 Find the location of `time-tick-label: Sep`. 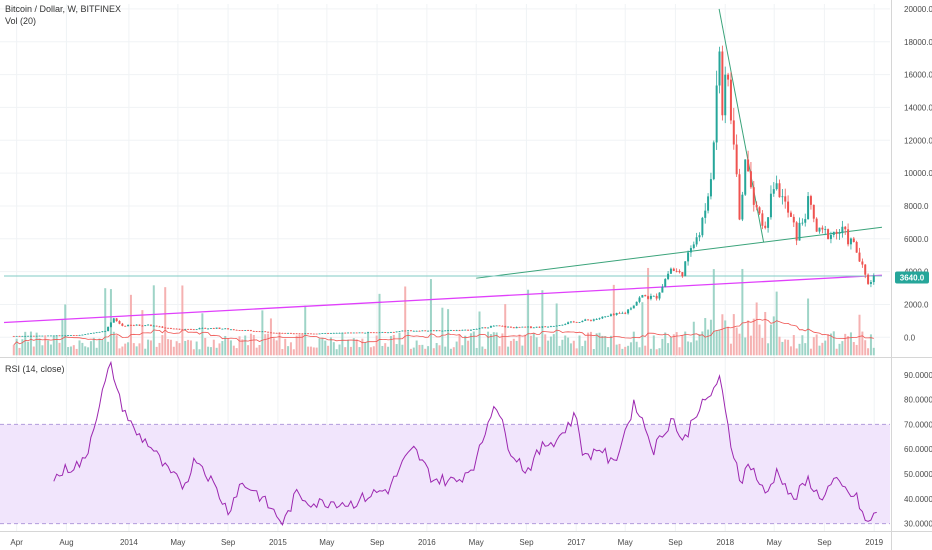

time-tick-label: Sep is located at coordinates (824, 542).